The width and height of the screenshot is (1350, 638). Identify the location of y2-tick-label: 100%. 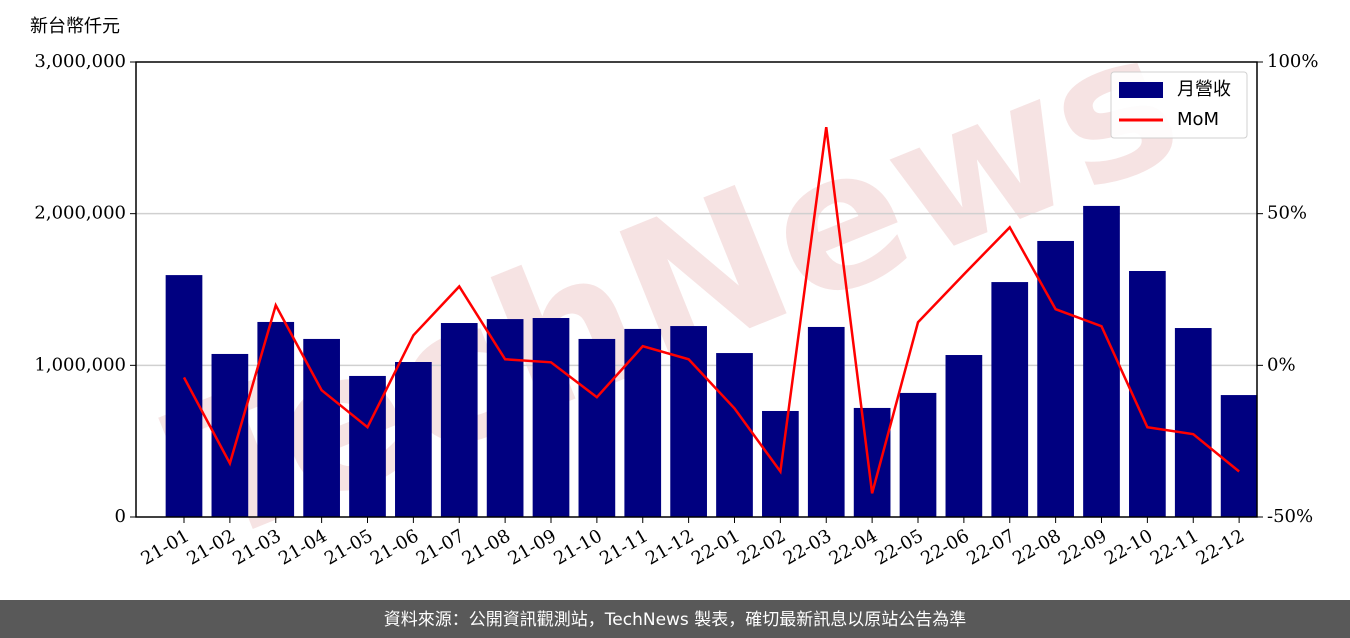
(1292, 61).